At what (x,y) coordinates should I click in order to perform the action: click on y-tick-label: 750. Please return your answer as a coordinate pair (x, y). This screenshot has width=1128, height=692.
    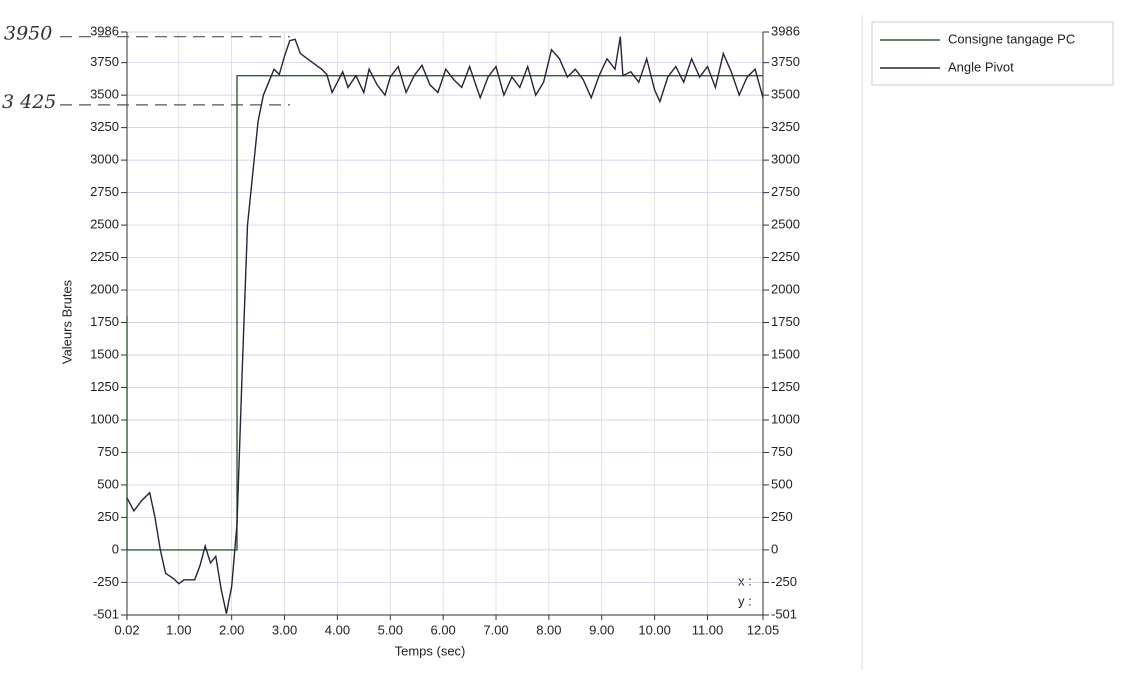
    Looking at the image, I should click on (108, 451).